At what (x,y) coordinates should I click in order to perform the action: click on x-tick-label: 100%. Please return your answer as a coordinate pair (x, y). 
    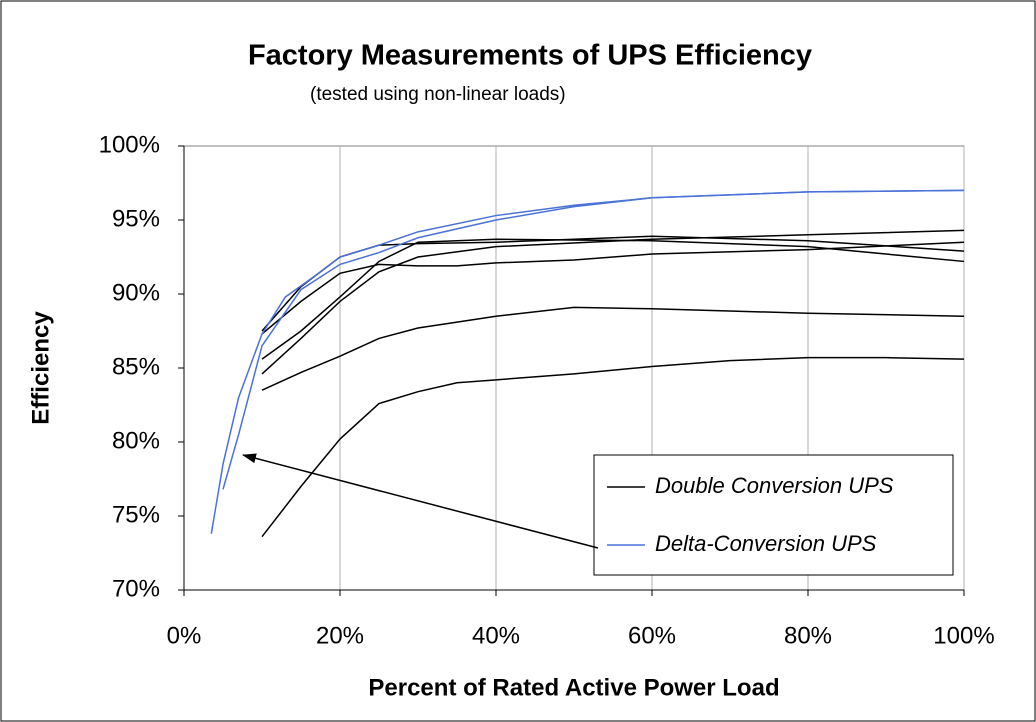
    Looking at the image, I should click on (963, 635).